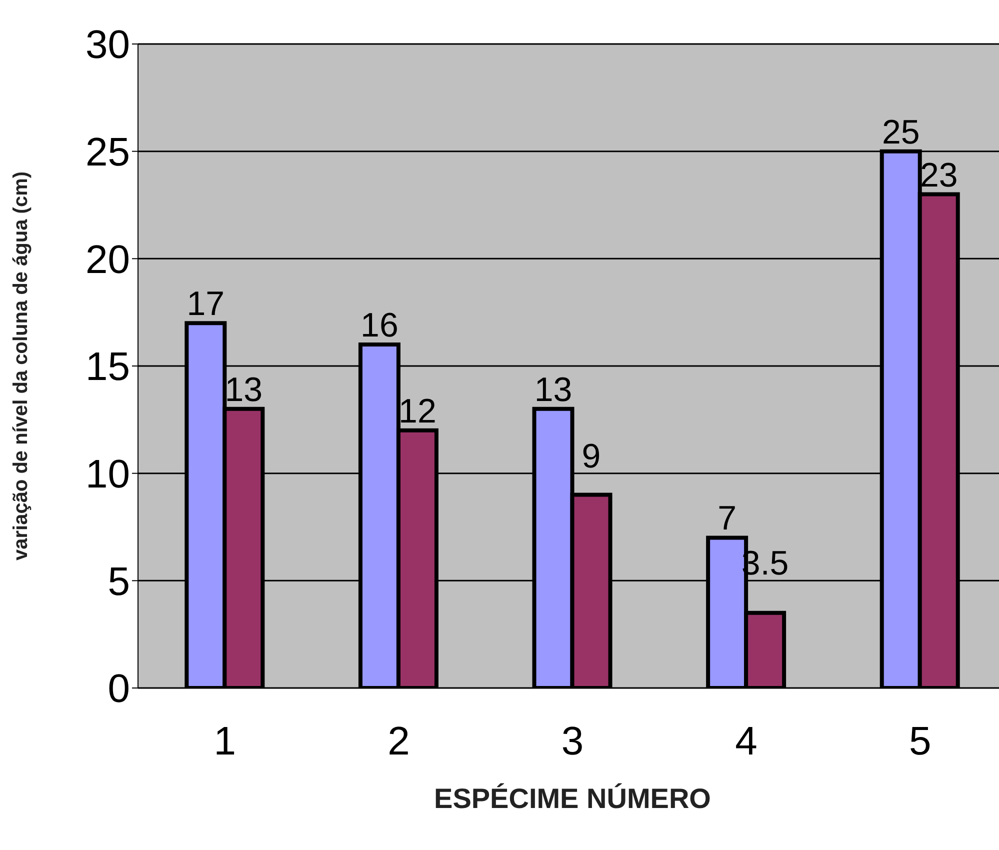 This screenshot has height=850, width=999. What do you see at coordinates (901, 132) in the screenshot?
I see `data-label: 25` at bounding box center [901, 132].